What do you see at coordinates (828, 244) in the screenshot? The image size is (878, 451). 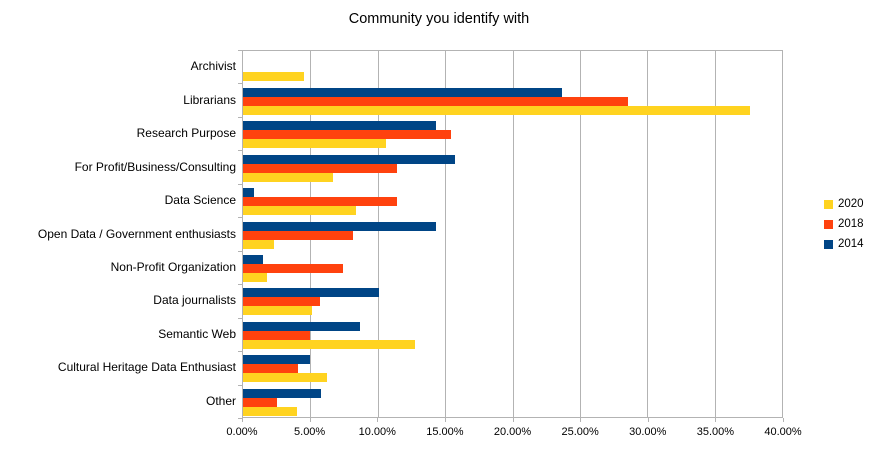 I see `legend-swatch-2014` at bounding box center [828, 244].